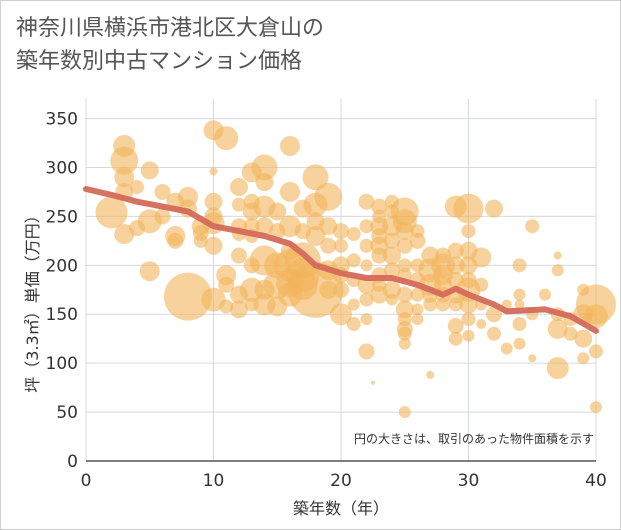 This screenshot has width=621, height=530. I want to click on x-tick-label-4: 40, so click(596, 481).